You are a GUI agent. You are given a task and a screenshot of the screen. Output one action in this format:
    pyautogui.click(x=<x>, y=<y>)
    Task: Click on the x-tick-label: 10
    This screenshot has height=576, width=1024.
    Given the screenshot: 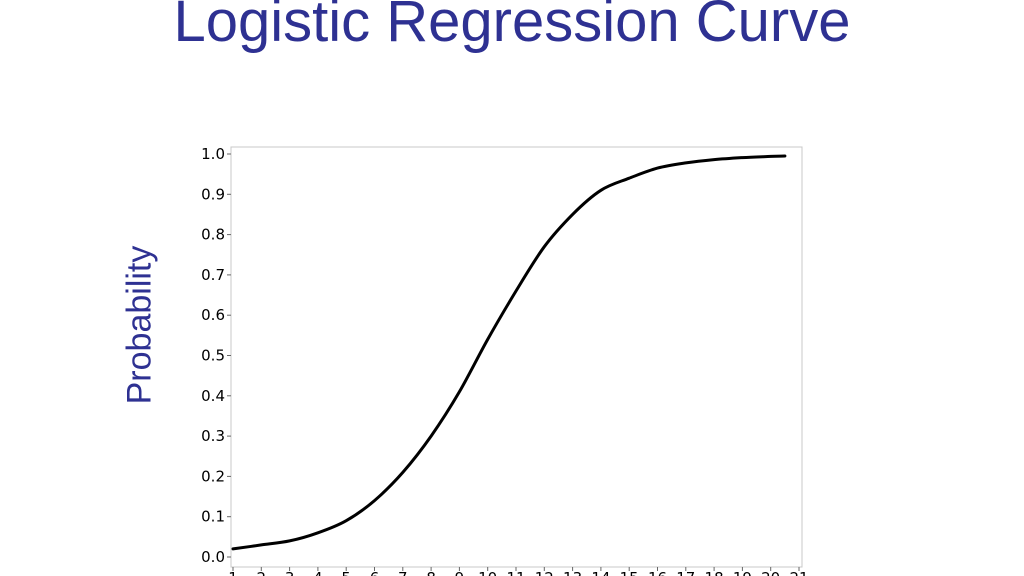 What is the action you would take?
    pyautogui.click(x=487, y=572)
    